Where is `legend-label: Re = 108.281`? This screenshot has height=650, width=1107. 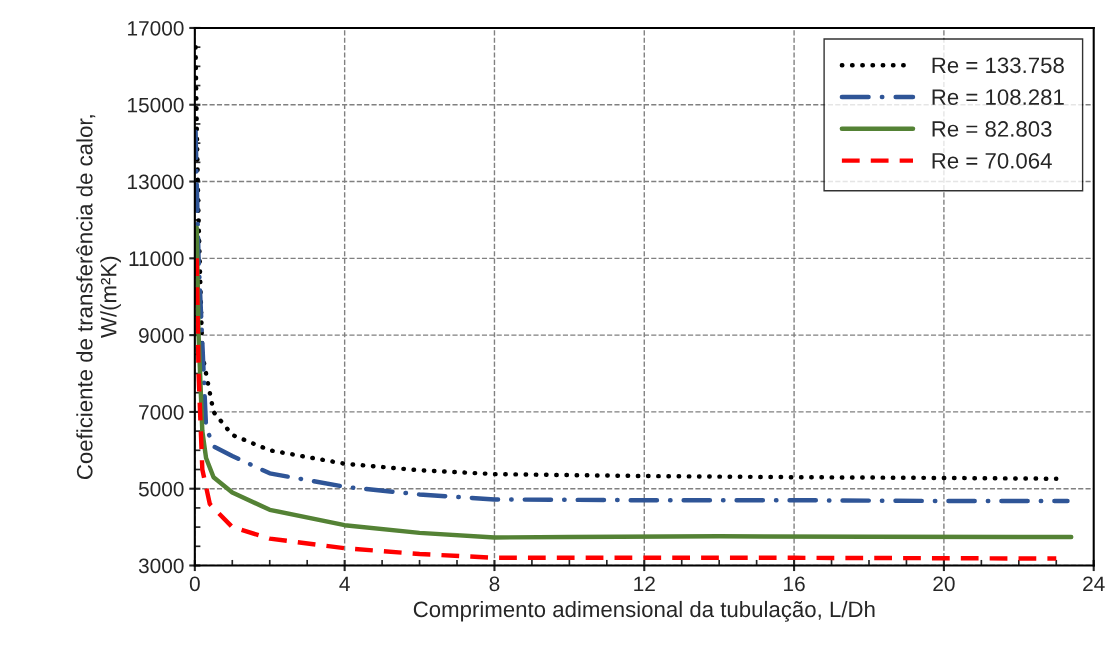 legend-label: Re = 108.281 is located at coordinates (998, 97).